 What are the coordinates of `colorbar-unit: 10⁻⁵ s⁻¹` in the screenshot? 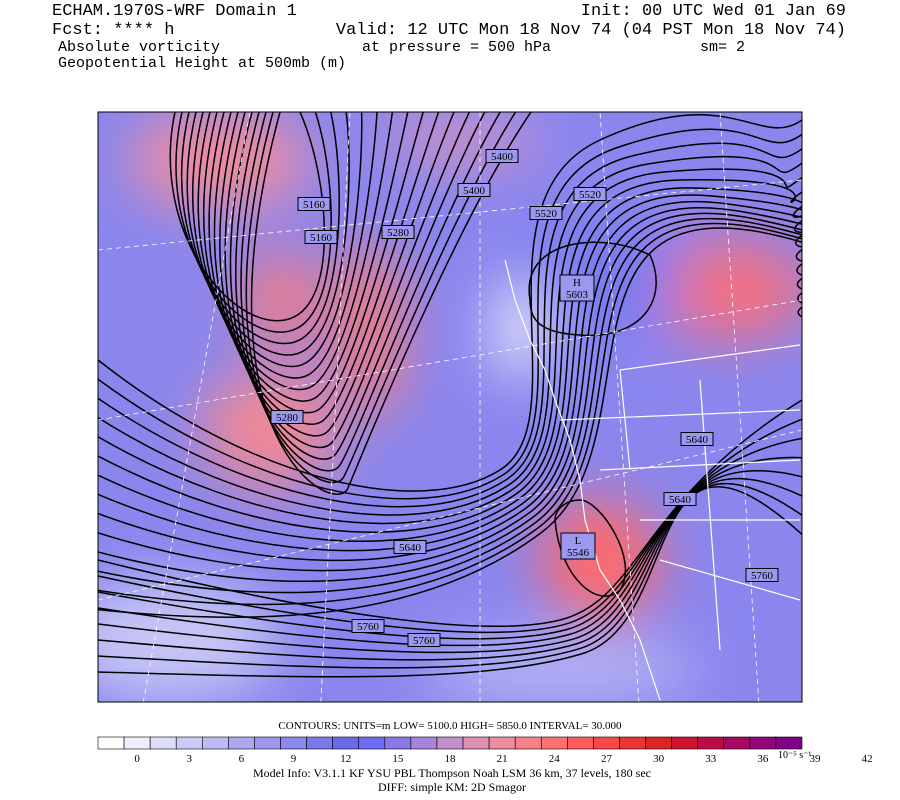 It's located at (794, 755).